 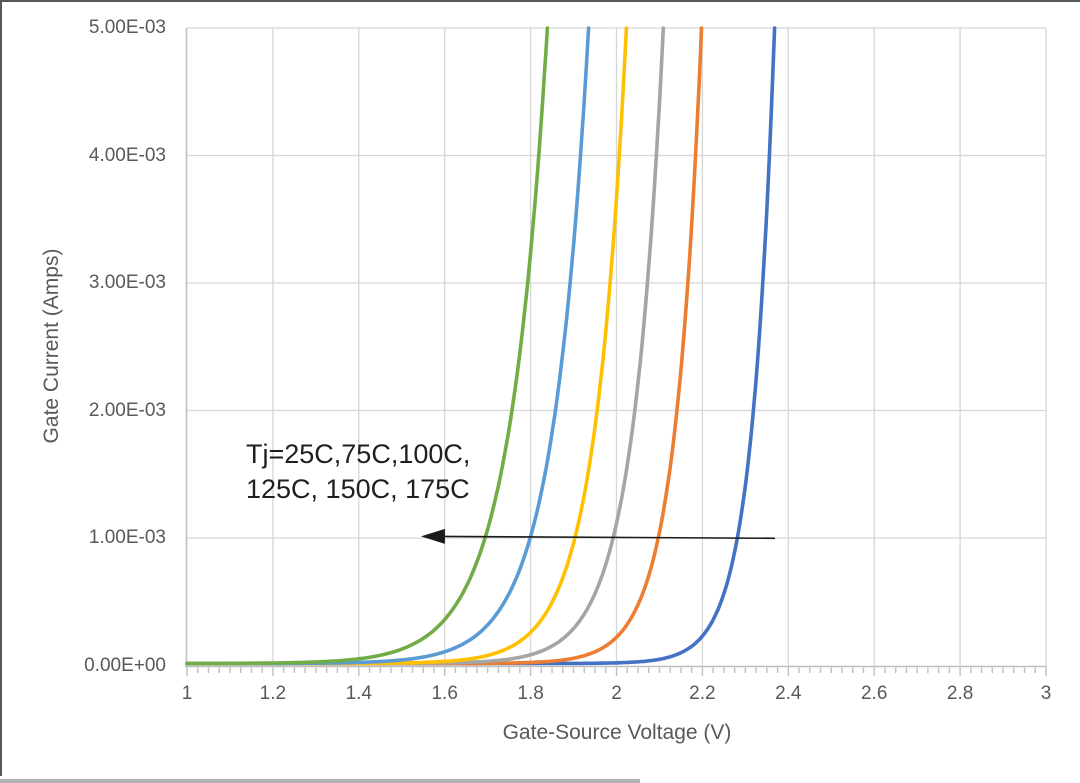 I want to click on temperature-annotation: Tj=25C,75C,100C, 125C, 150C, 175C, so click(x=358, y=472).